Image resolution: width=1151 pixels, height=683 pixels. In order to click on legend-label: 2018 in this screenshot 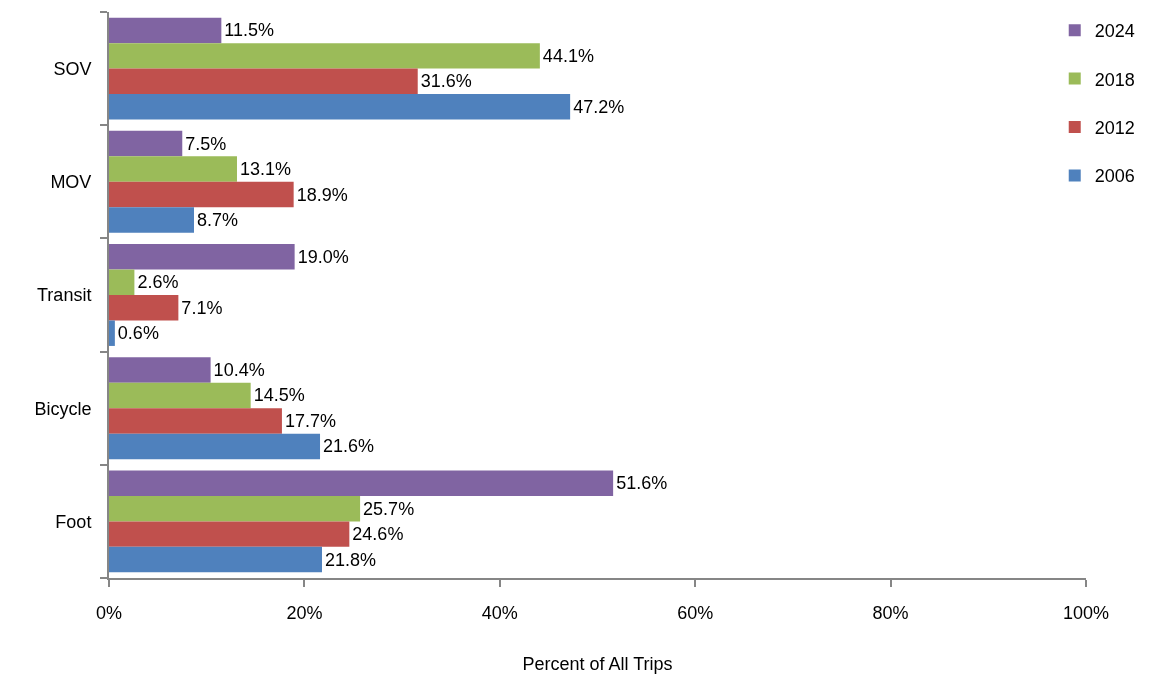, I will do `click(1114, 79)`.